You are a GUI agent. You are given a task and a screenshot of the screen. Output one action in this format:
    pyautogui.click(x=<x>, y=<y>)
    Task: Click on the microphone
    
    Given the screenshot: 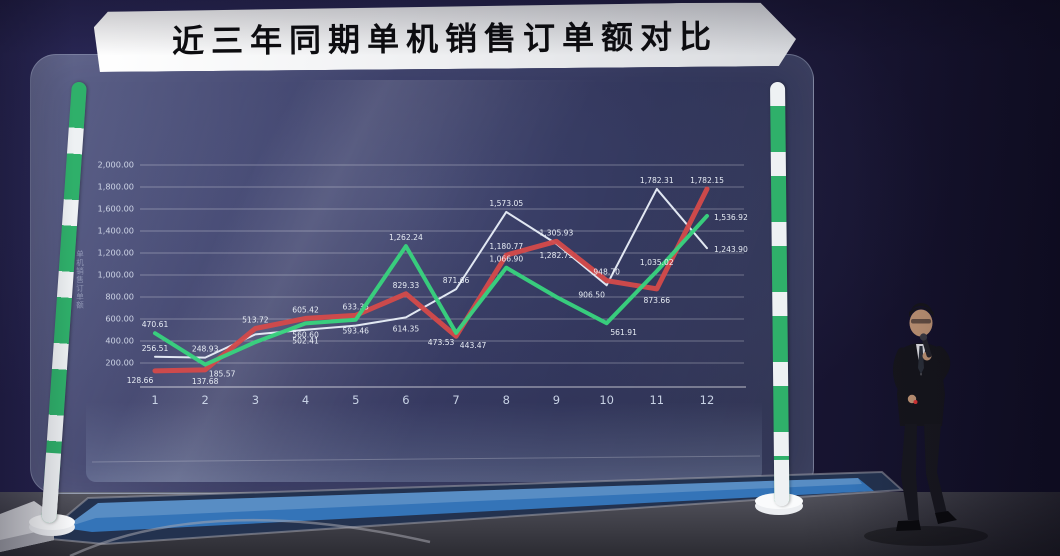 What is the action you would take?
    pyautogui.click(x=926, y=346)
    